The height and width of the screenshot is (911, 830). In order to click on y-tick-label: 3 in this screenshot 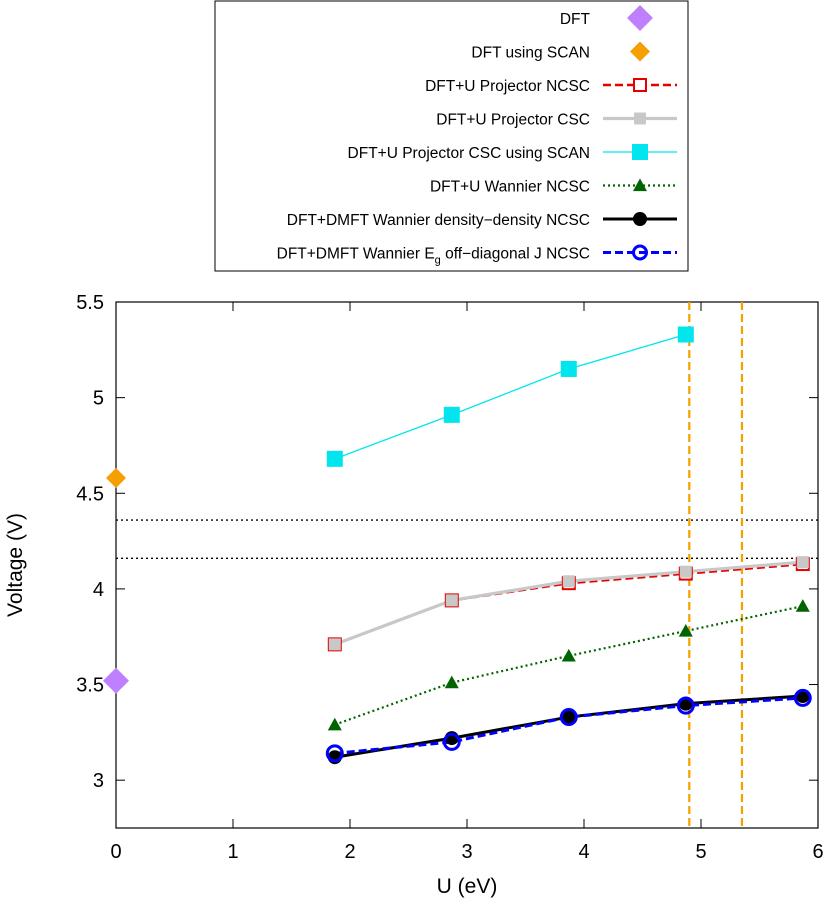, I will do `click(98, 781)`.